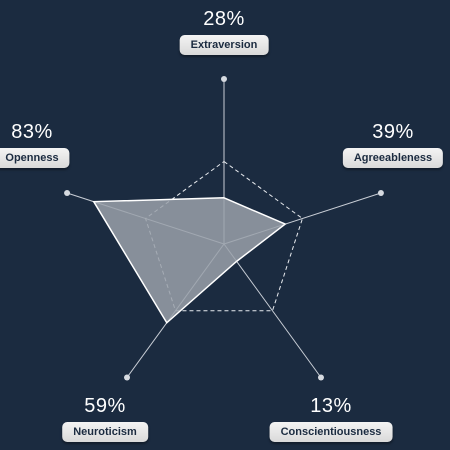 Image resolution: width=450 pixels, height=450 pixels. What do you see at coordinates (32, 132) in the screenshot?
I see `value-label: 83%` at bounding box center [32, 132].